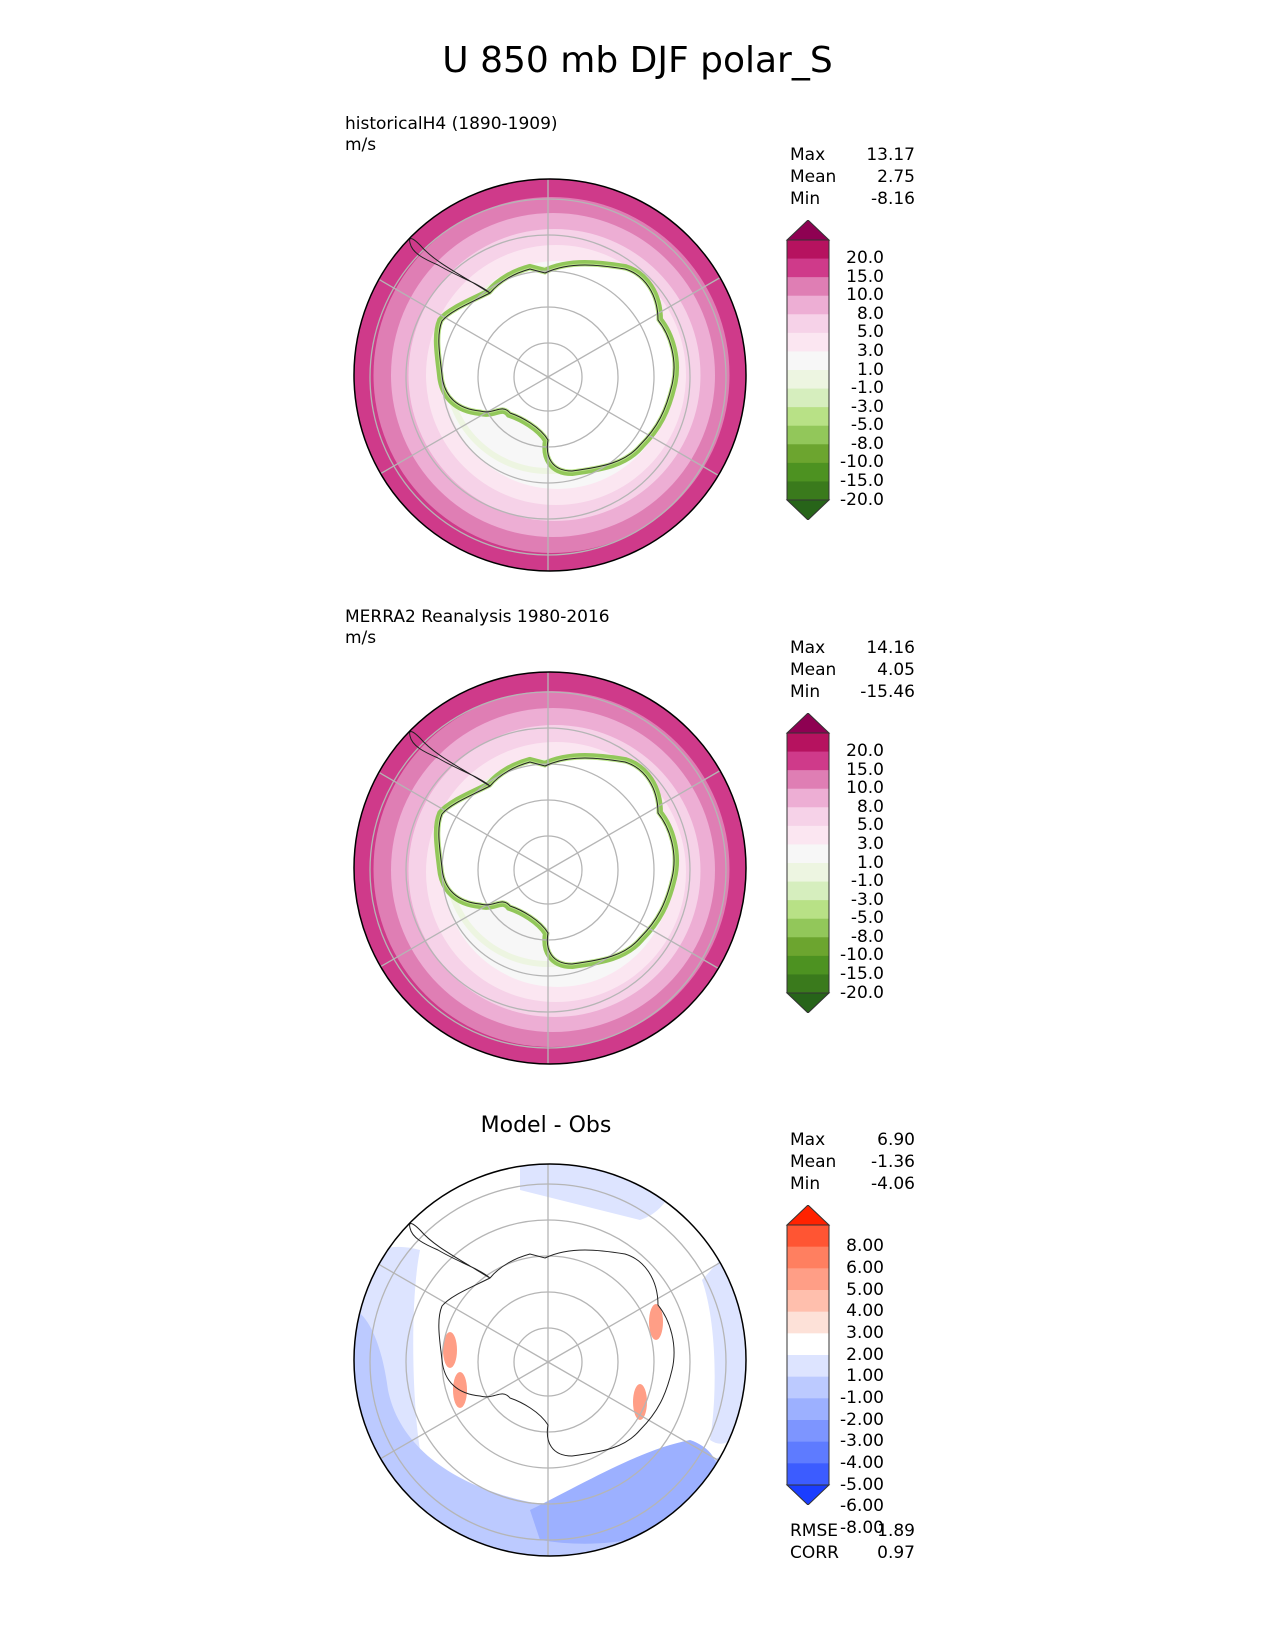  What do you see at coordinates (865, 1267) in the screenshot?
I see `colorbar-tick-label: 6.00` at bounding box center [865, 1267].